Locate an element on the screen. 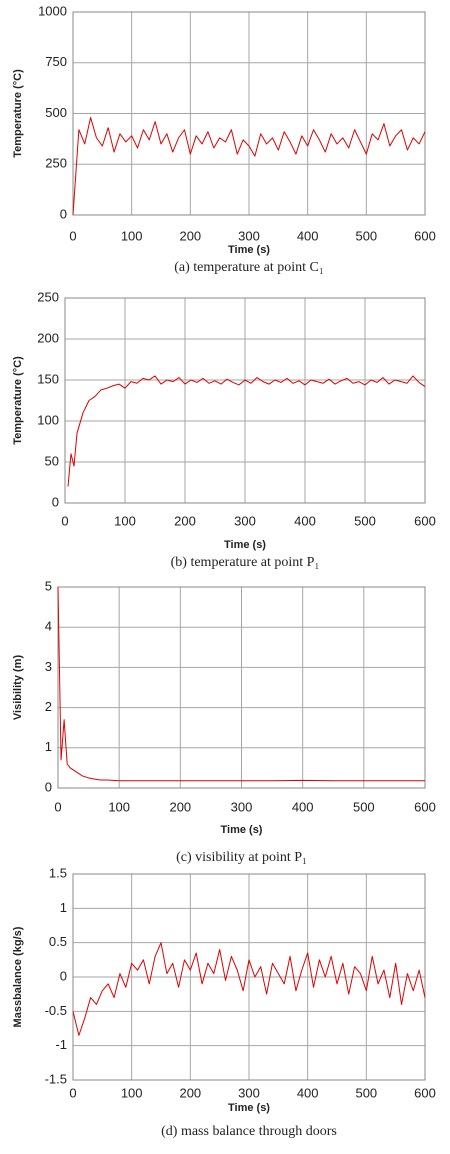  y-tick-label: -1 is located at coordinates (61, 1044).